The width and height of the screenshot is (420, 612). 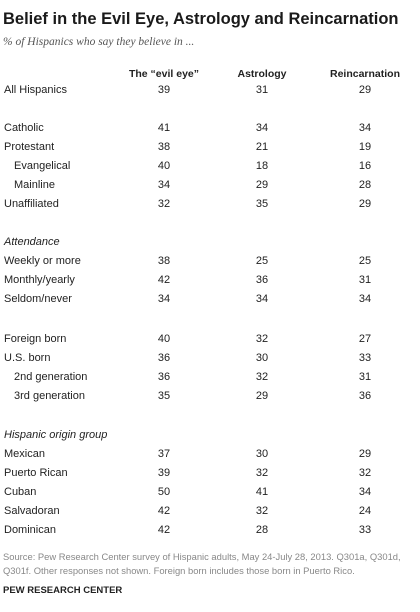 What do you see at coordinates (210, 283) in the screenshot?
I see `table-row: Monthly/yearly 42 36 31` at bounding box center [210, 283].